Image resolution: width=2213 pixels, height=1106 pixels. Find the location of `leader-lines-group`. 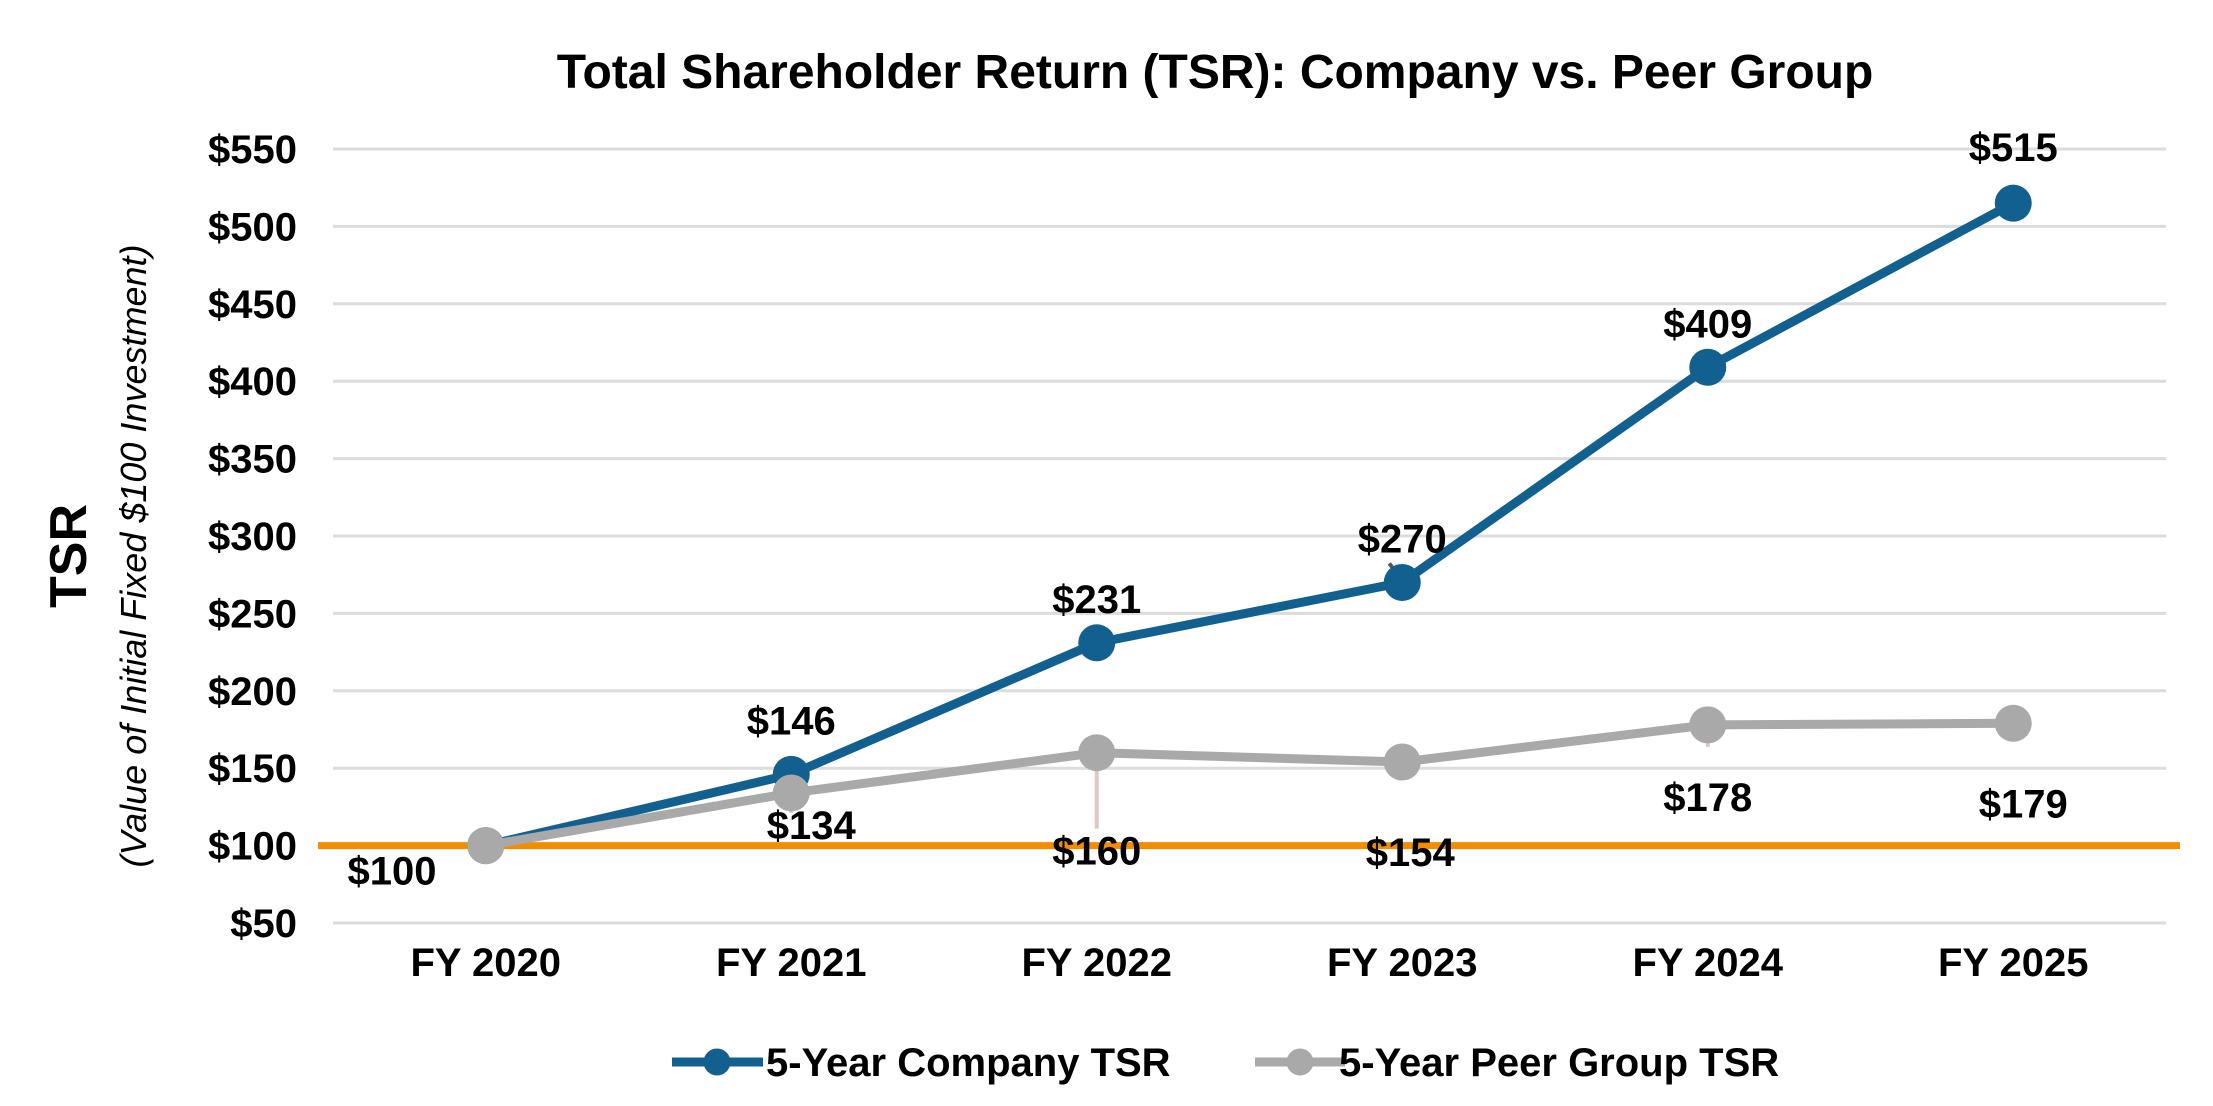

leader-lines-group is located at coordinates (1249, 695).